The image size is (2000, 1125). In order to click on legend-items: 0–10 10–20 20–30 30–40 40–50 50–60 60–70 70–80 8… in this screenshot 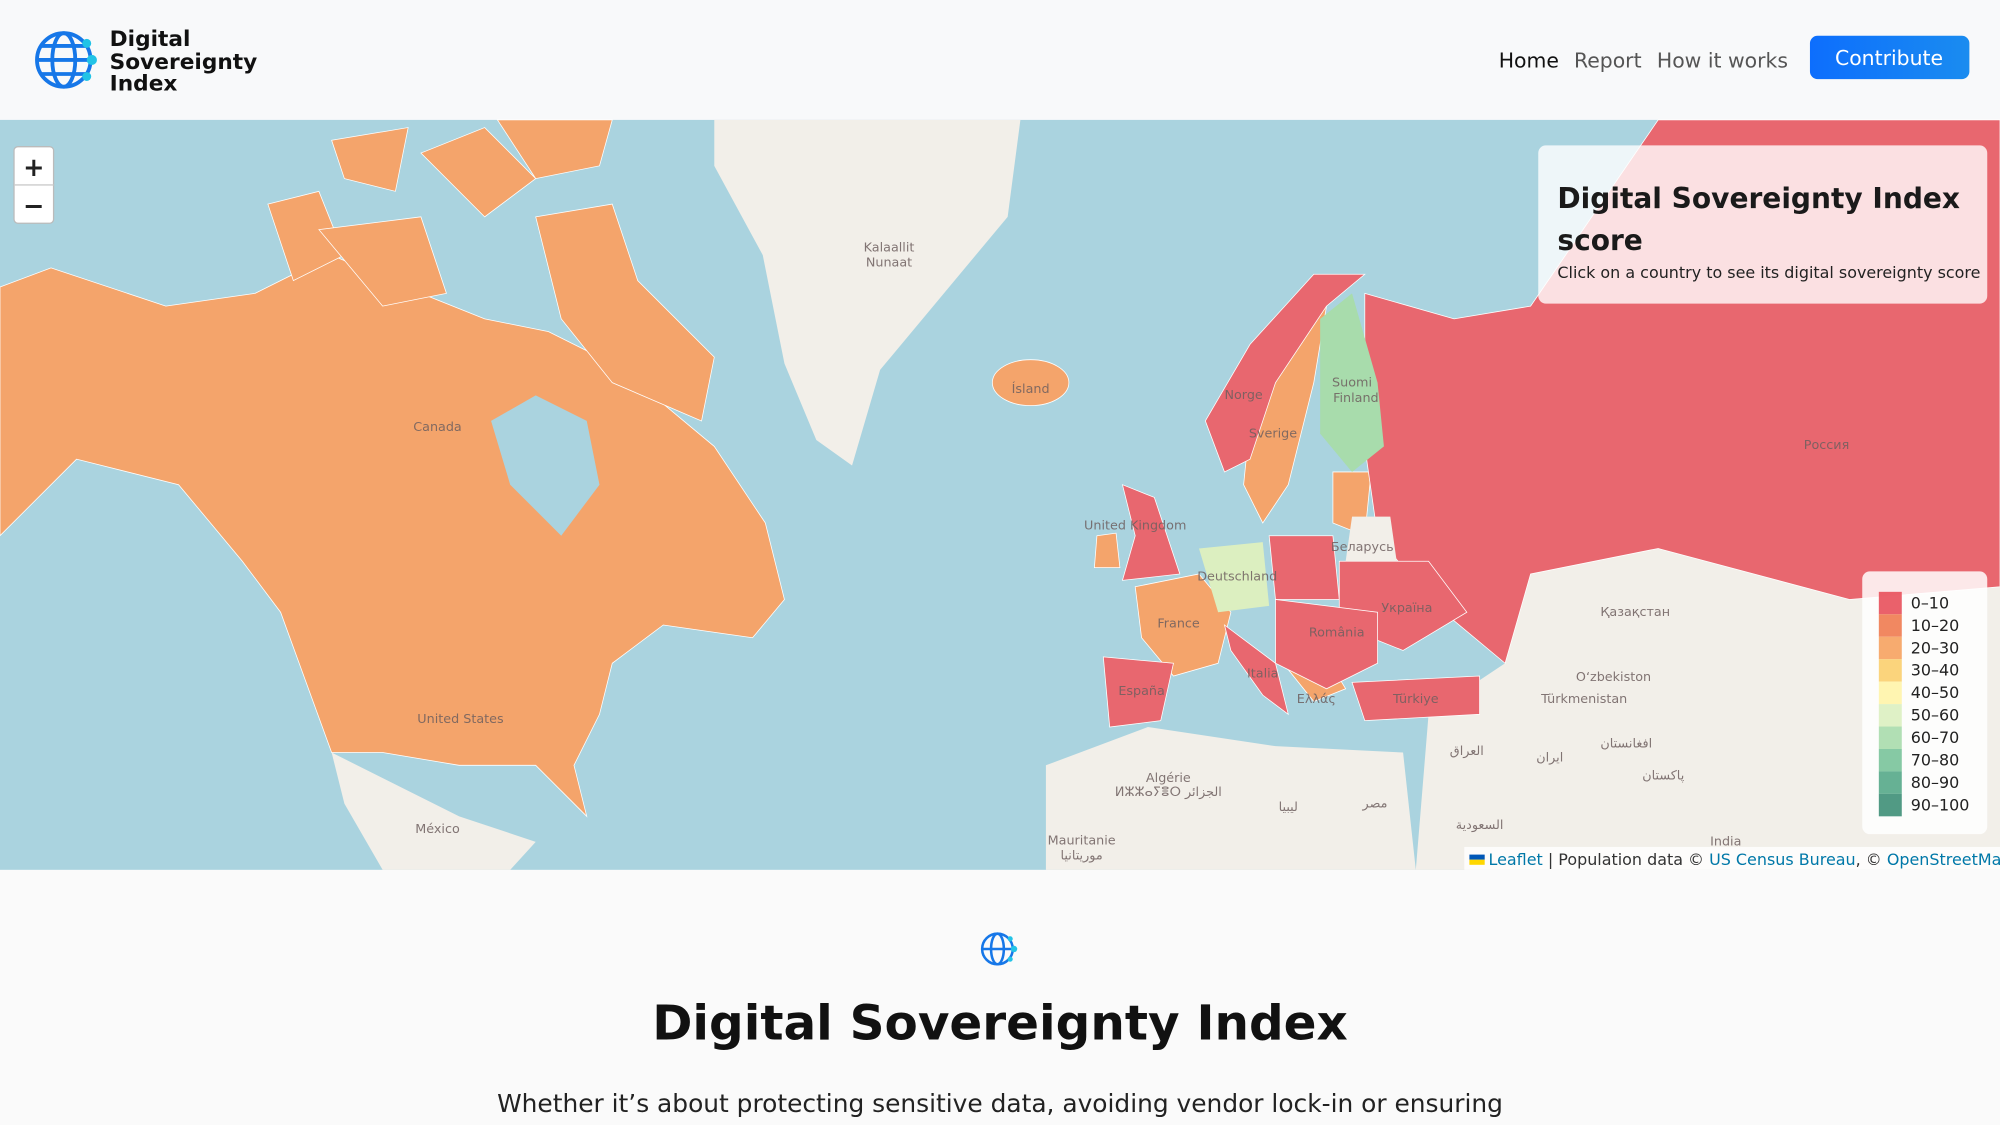, I will do `click(1924, 704)`.